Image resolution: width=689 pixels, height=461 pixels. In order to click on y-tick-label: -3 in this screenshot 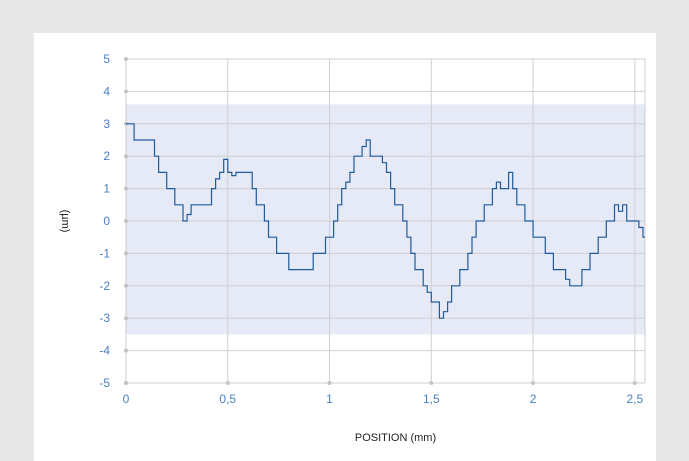, I will do `click(104, 318)`.